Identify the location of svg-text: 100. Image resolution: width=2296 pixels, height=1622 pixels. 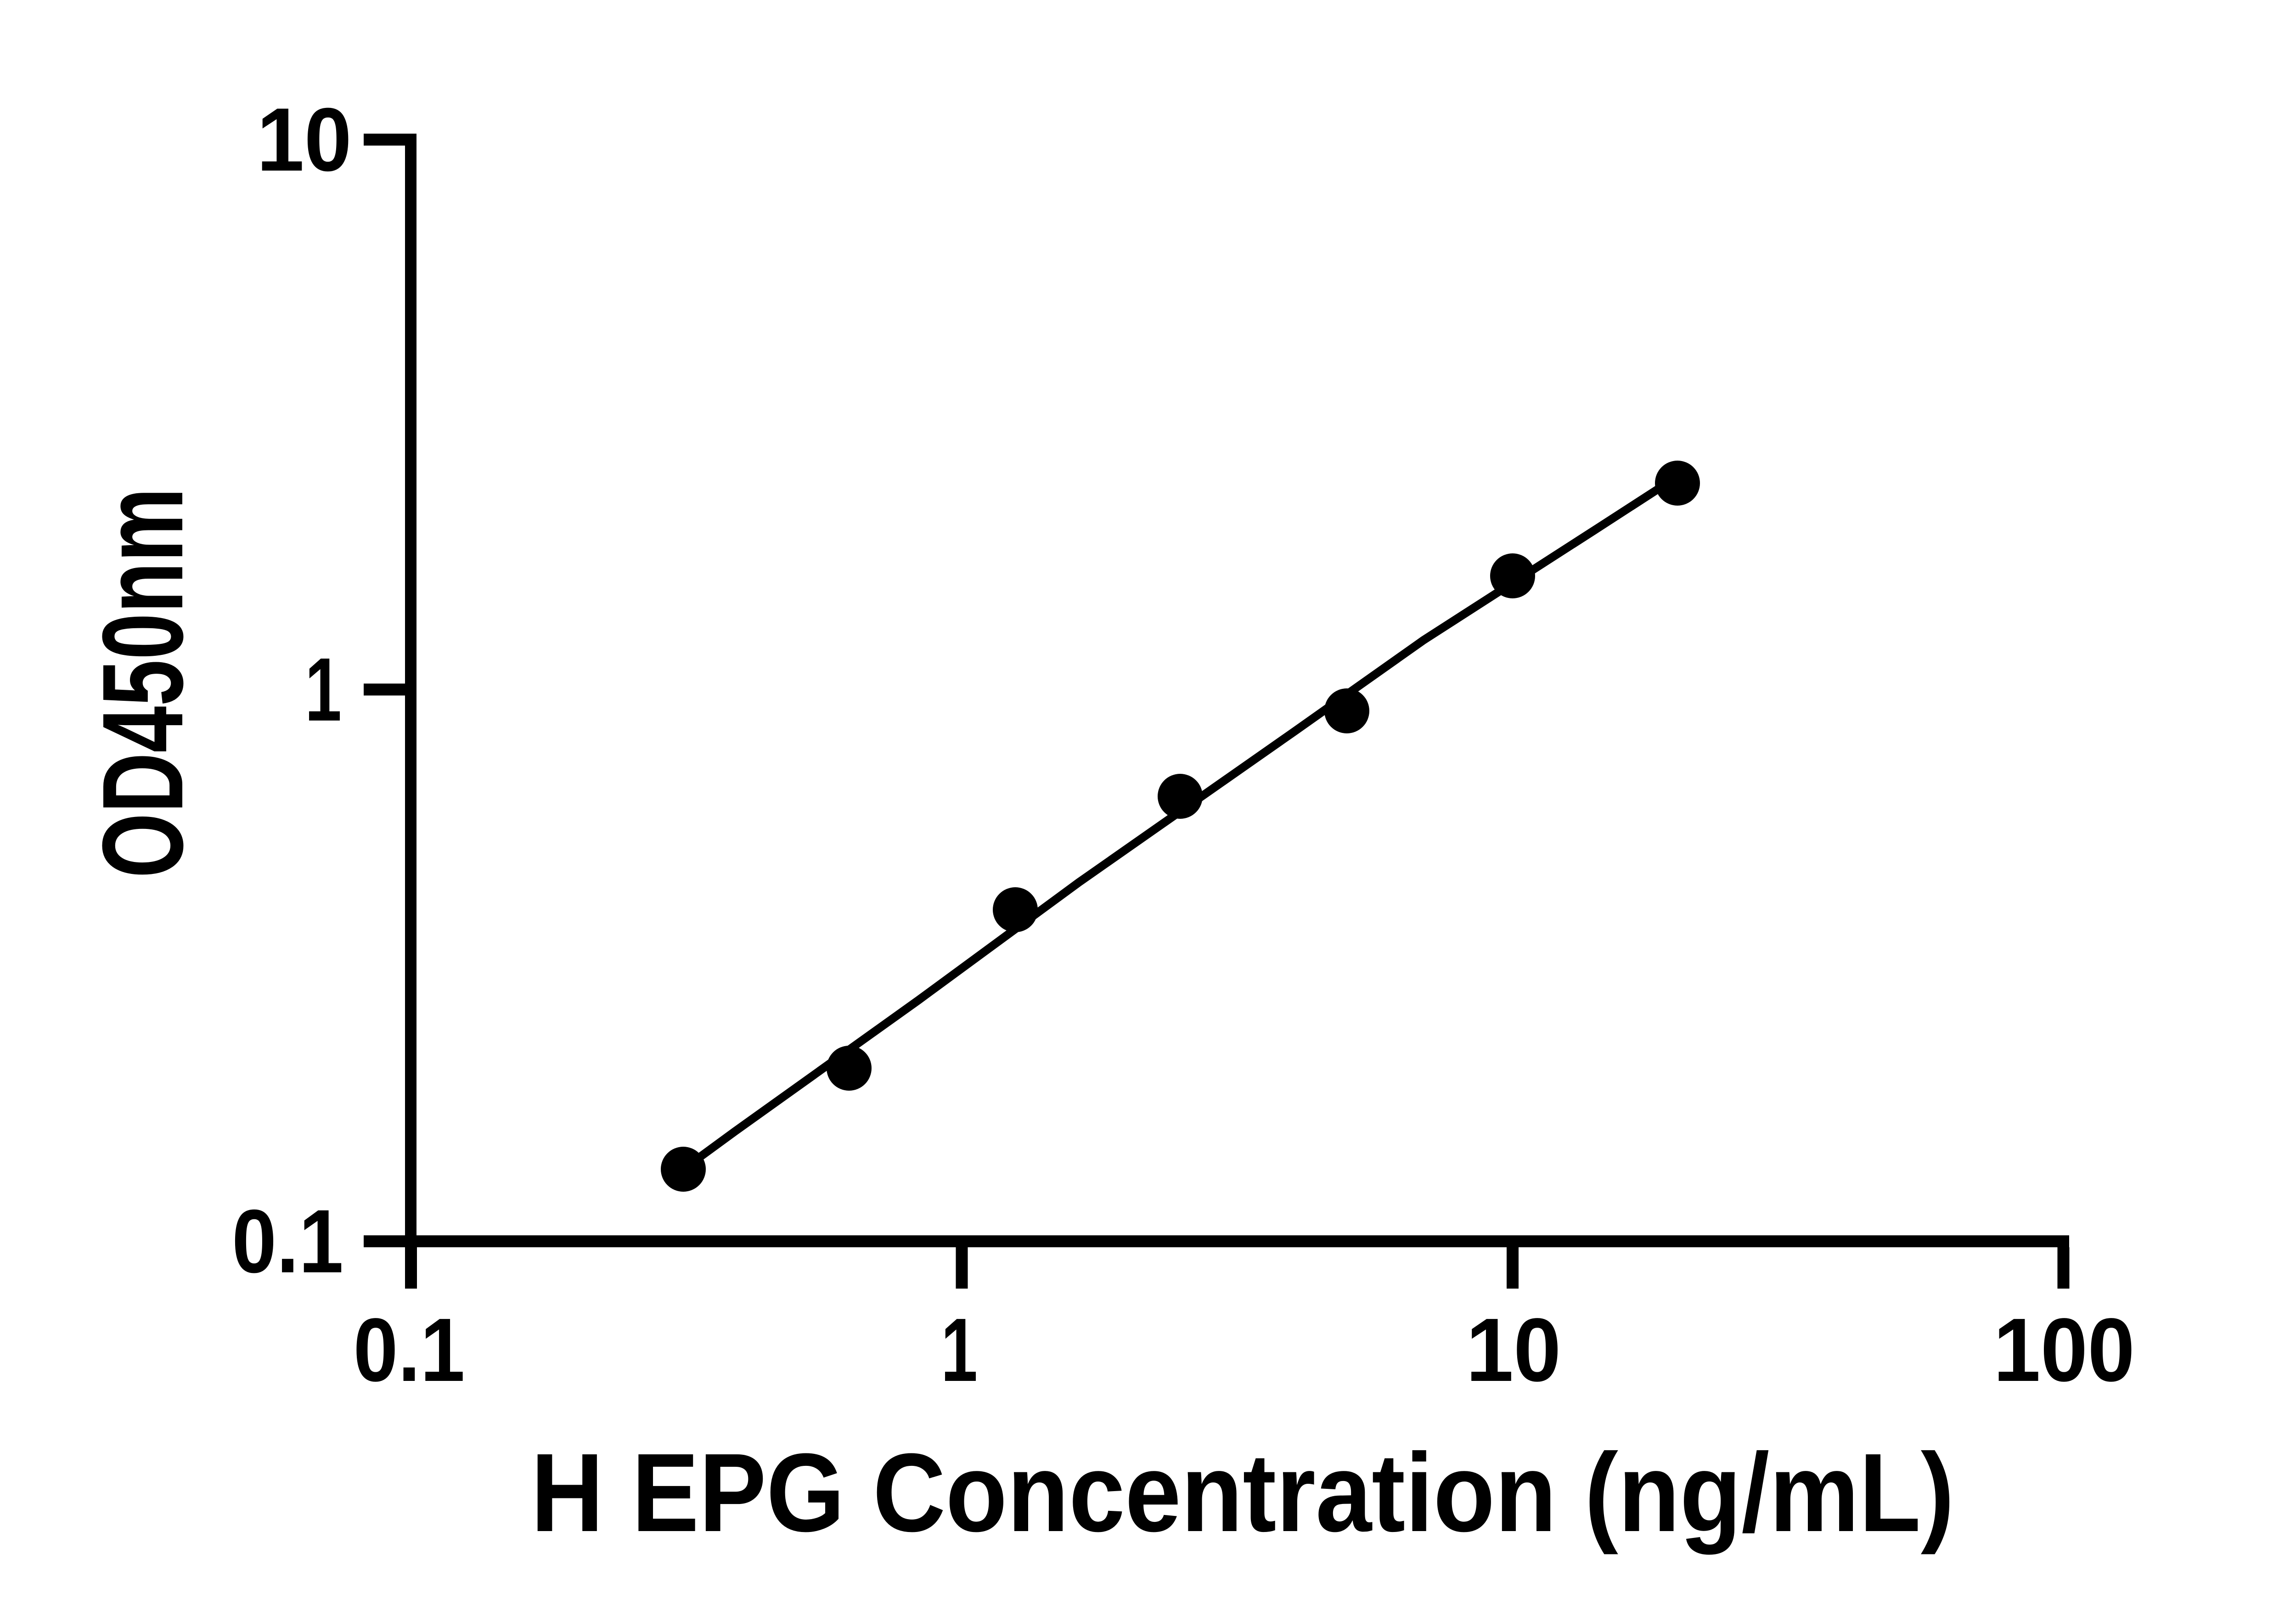
(2064, 1350).